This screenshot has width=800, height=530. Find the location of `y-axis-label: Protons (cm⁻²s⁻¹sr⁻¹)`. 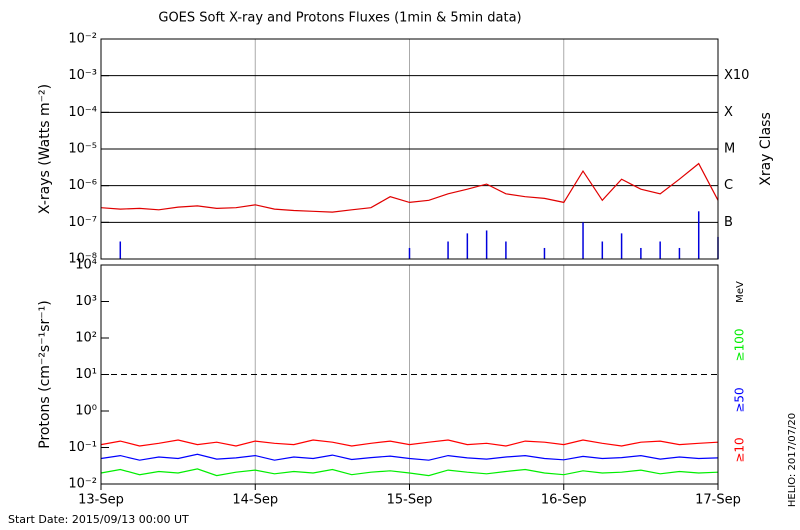

y-axis-label: Protons (cm⁻²s⁻¹sr⁻¹) is located at coordinates (45, 374).